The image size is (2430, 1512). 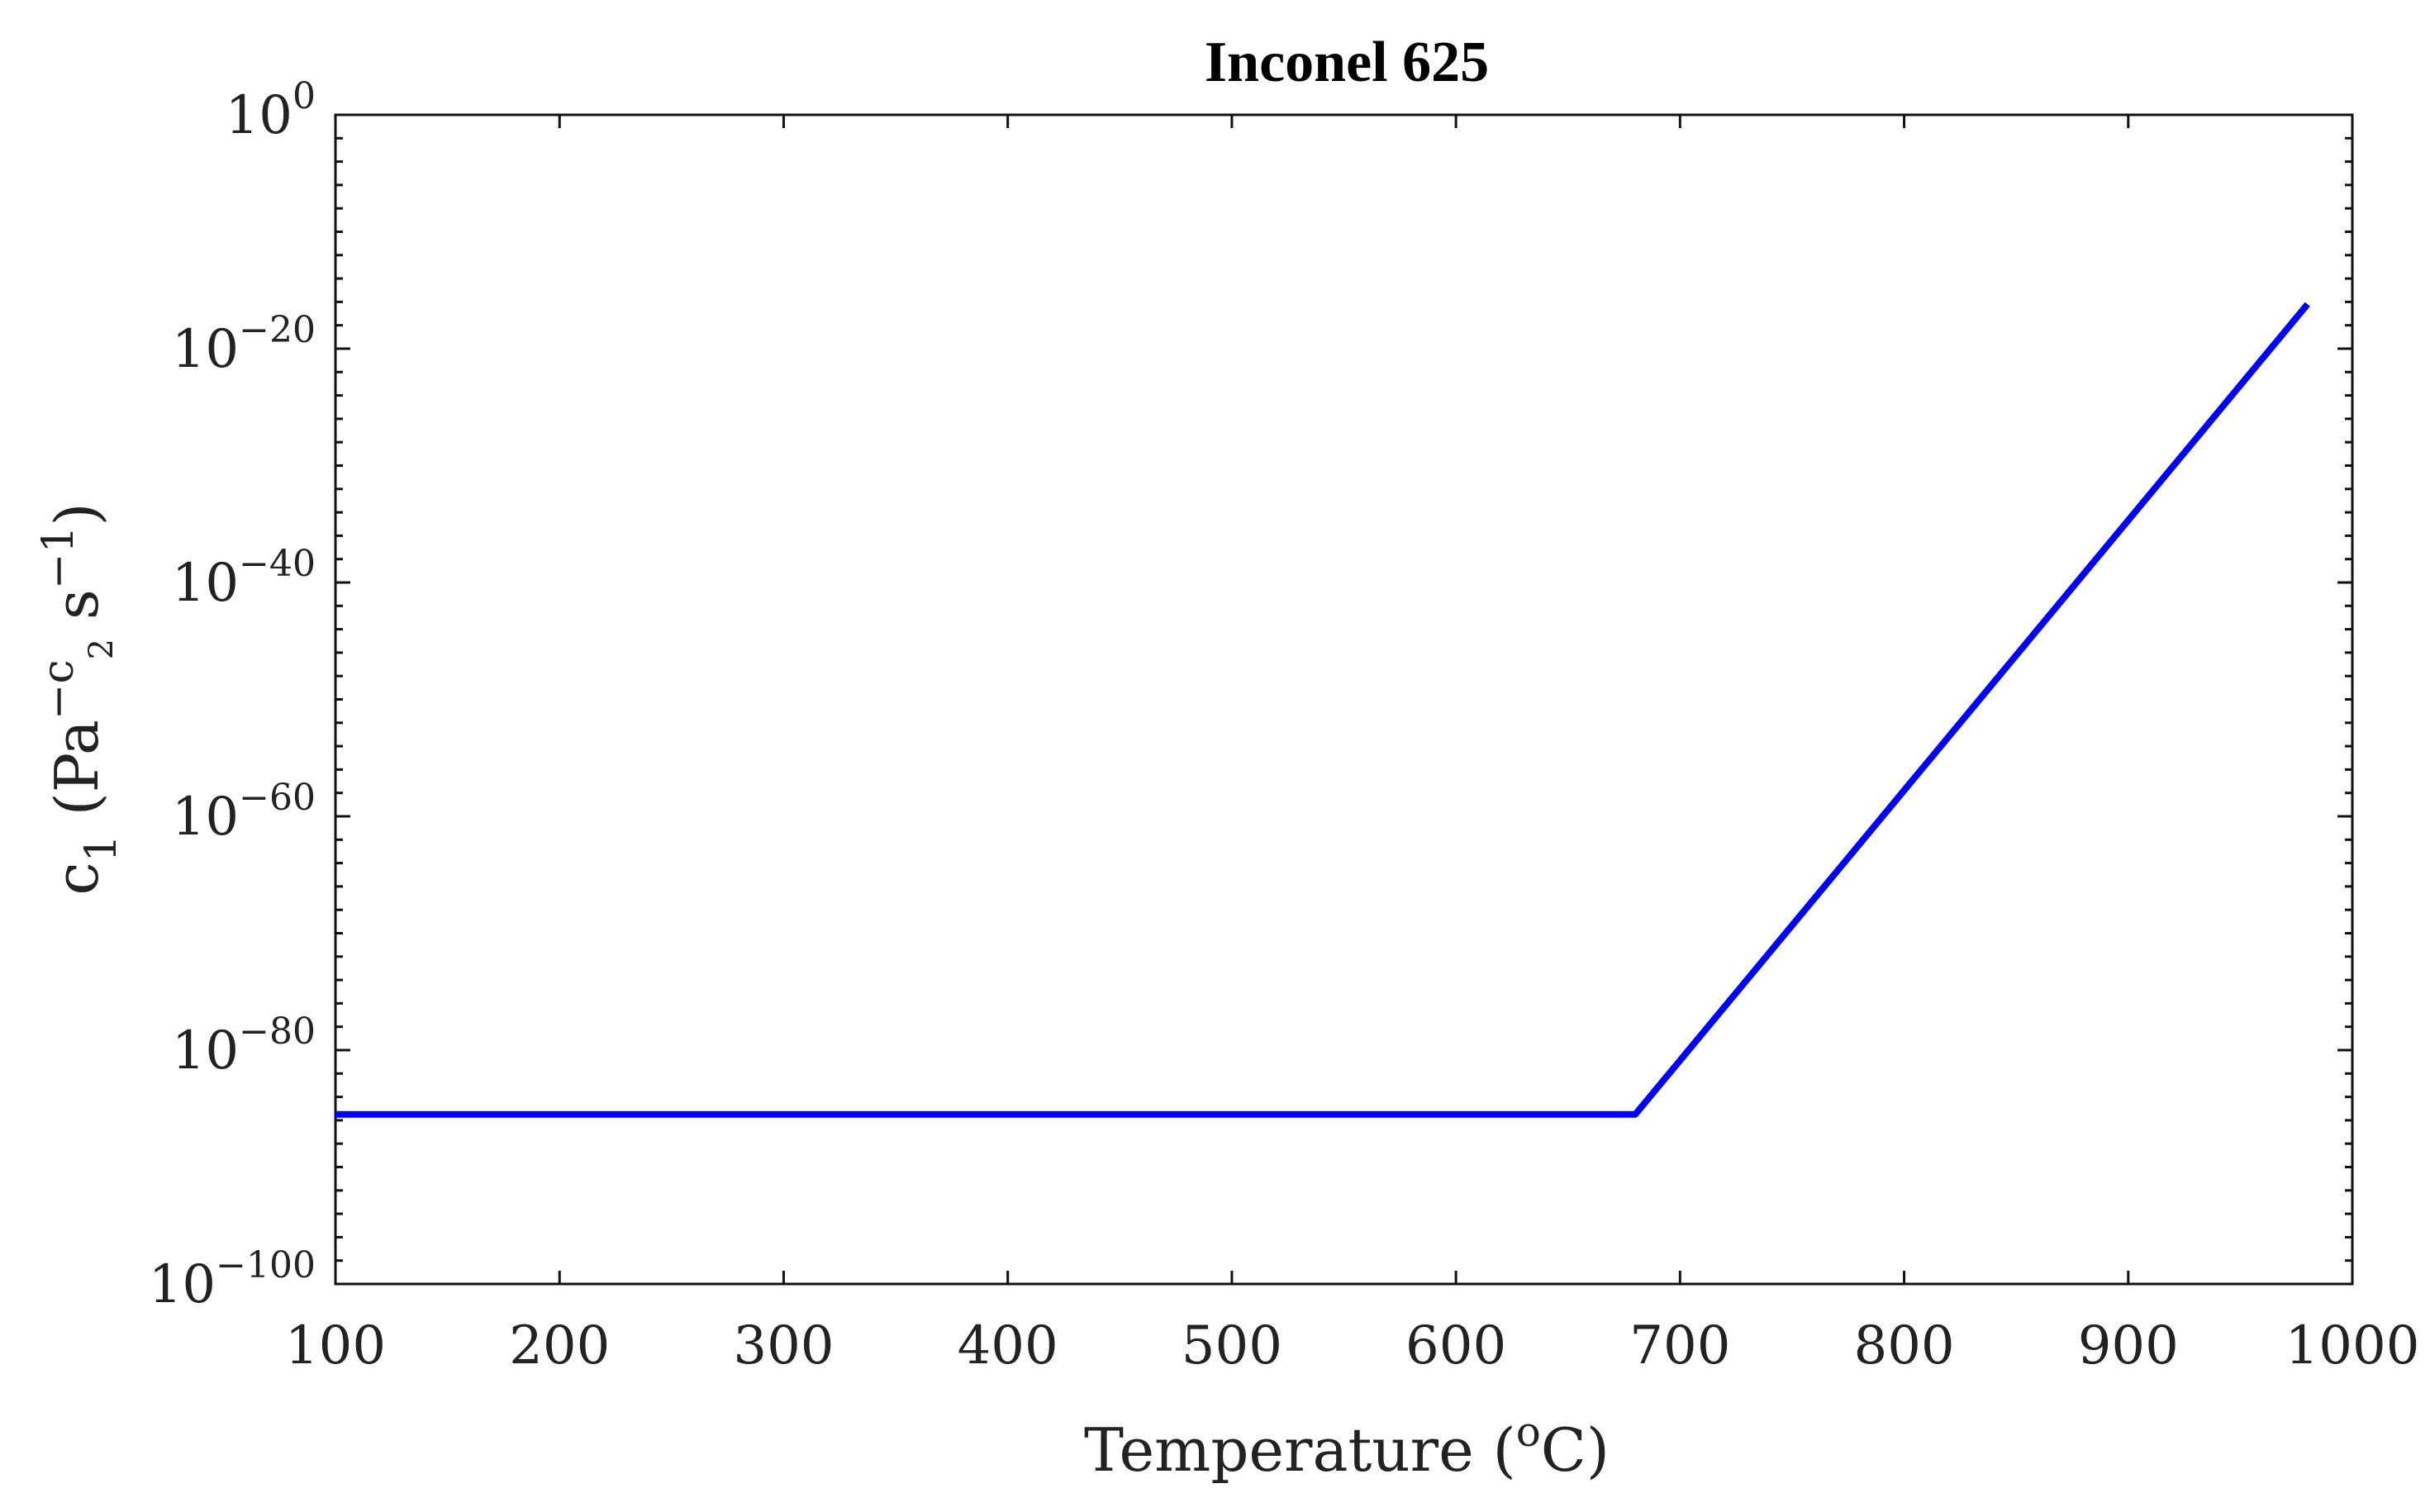 What do you see at coordinates (244, 1046) in the screenshot?
I see `y-tick-label: 10−80` at bounding box center [244, 1046].